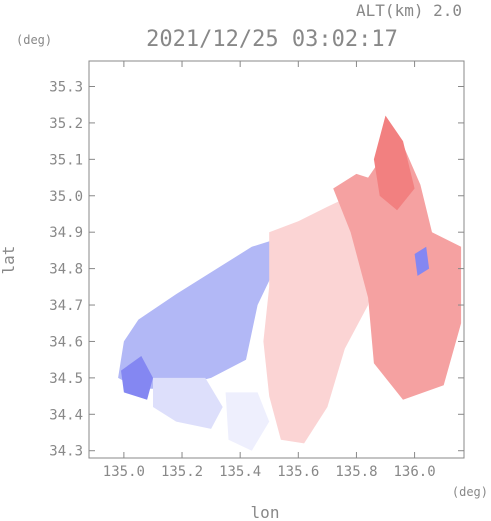 The width and height of the screenshot is (491, 521). Describe the element at coordinates (470, 492) in the screenshot. I see `x-unit-label: (deg)` at that location.